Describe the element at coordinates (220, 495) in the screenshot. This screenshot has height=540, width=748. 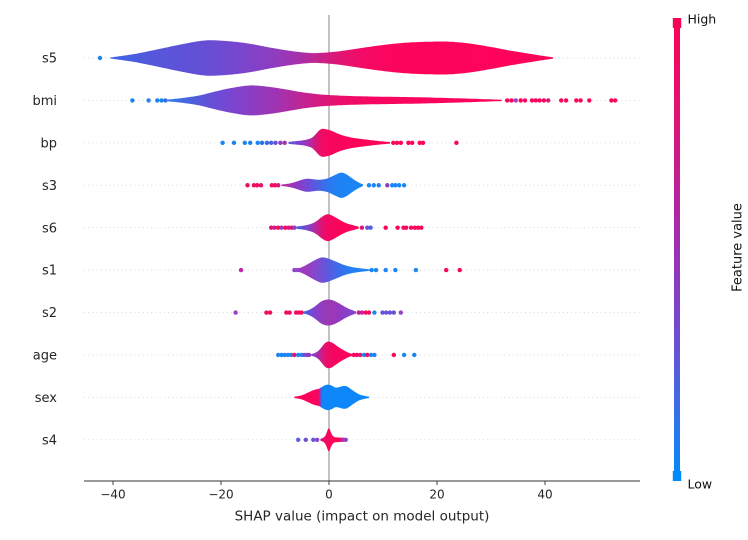
I see `x-tick-label: −20` at that location.